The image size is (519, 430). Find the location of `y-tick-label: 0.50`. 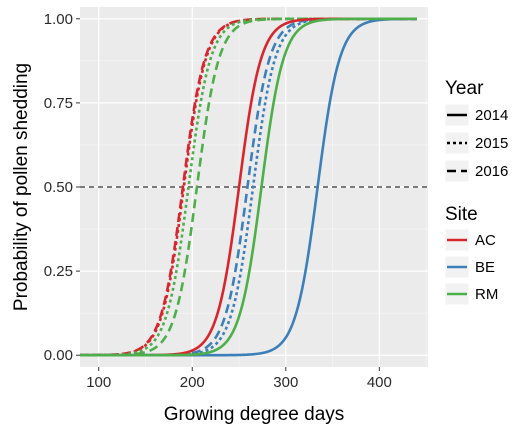

y-tick-label: 0.50 is located at coordinates (58, 187).